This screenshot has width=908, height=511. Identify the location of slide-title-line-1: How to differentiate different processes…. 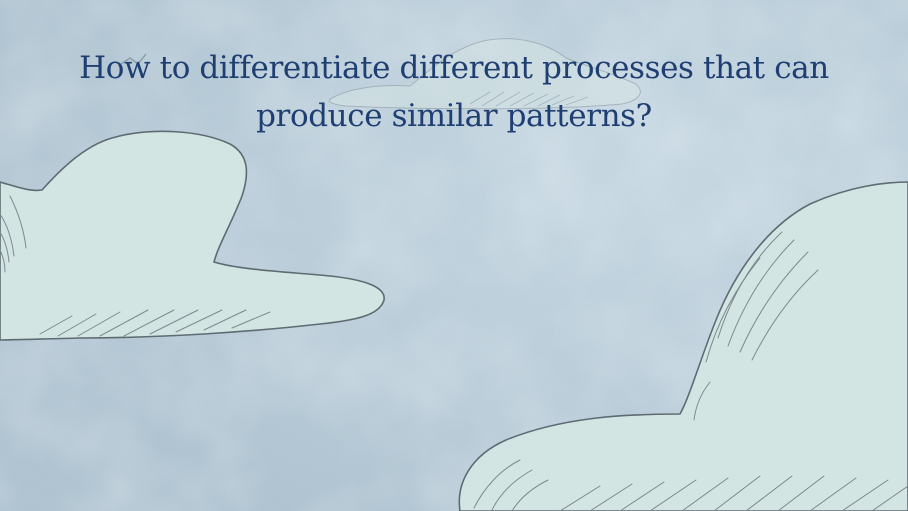
(454, 68).